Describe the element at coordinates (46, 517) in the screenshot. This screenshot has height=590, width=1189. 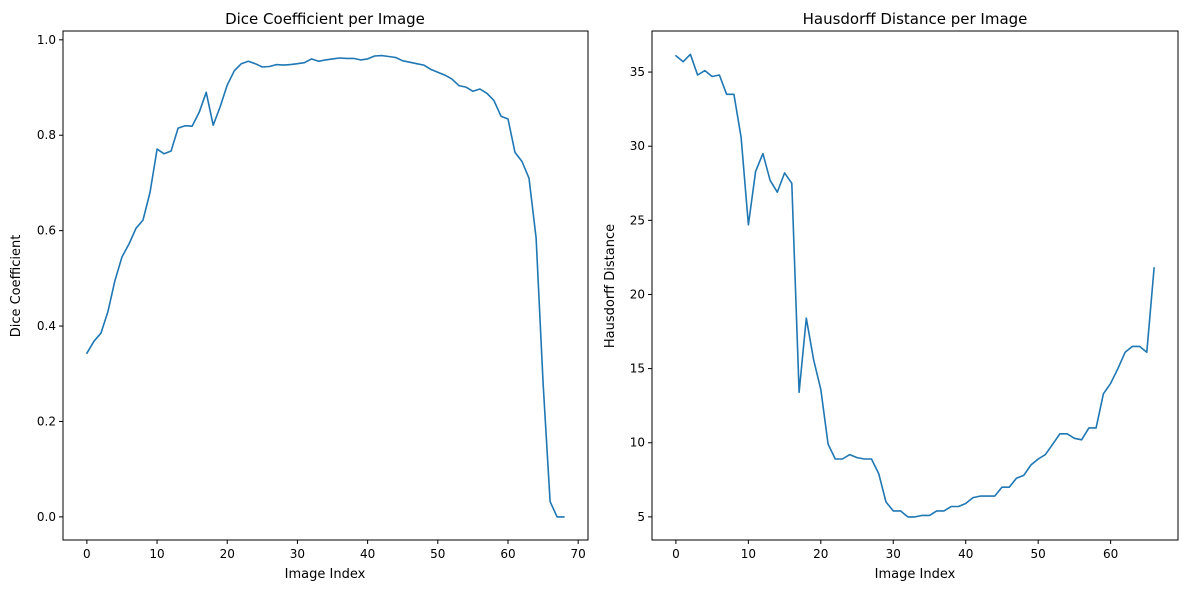
I see `y-tick-label: 0.0` at that location.